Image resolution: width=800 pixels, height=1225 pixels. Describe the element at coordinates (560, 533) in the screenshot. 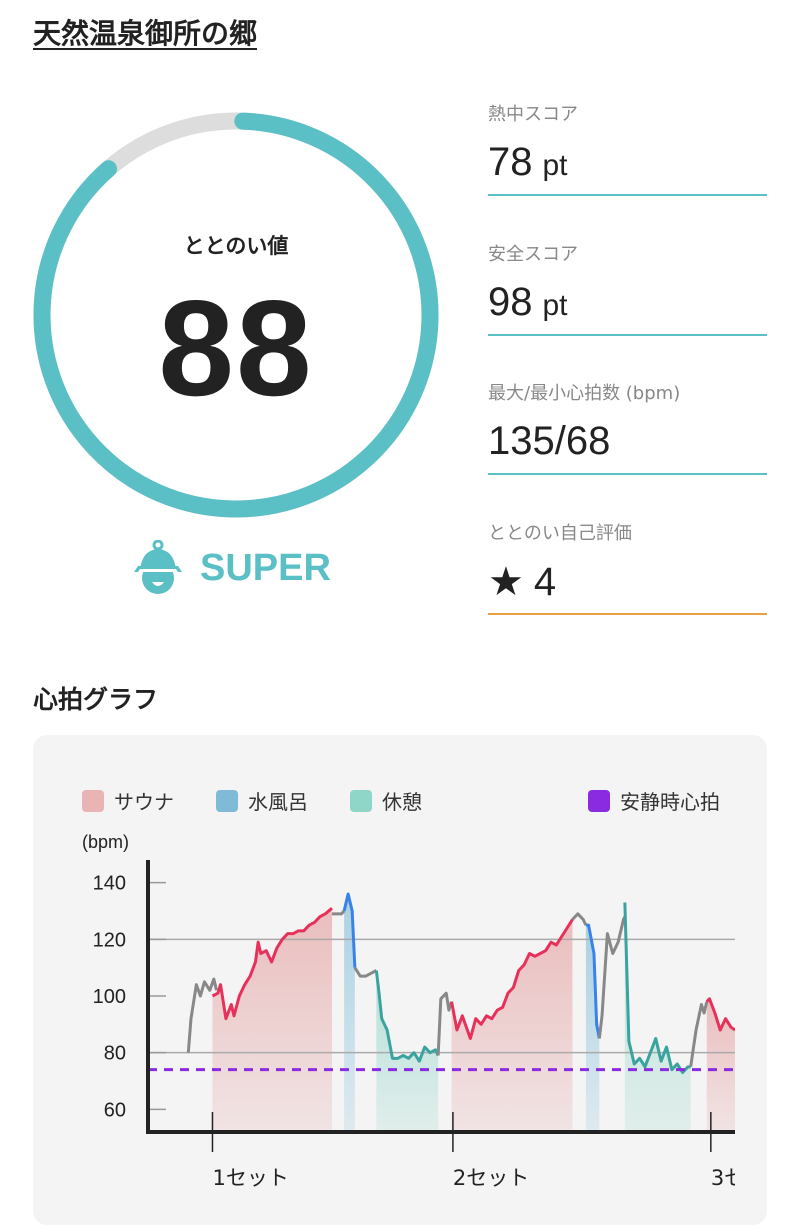

I see `stat-label: ととのい自己評価` at that location.